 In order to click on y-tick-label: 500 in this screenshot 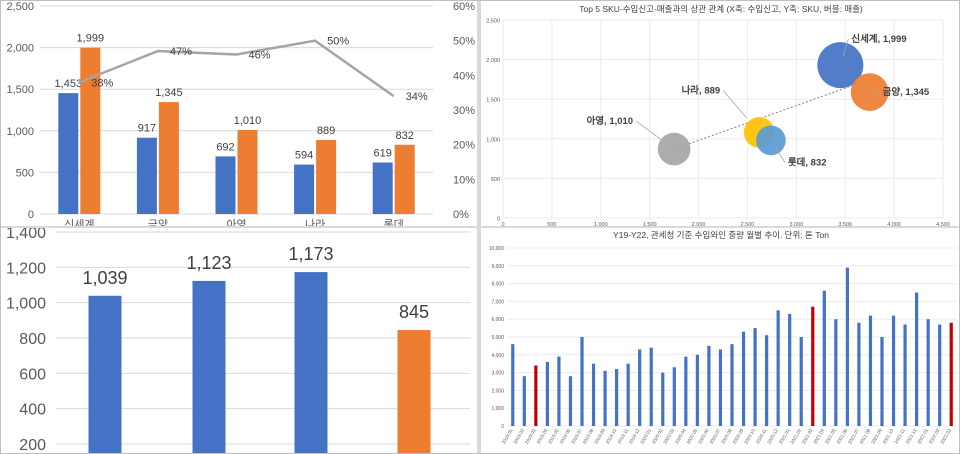, I will do `click(25, 173)`.